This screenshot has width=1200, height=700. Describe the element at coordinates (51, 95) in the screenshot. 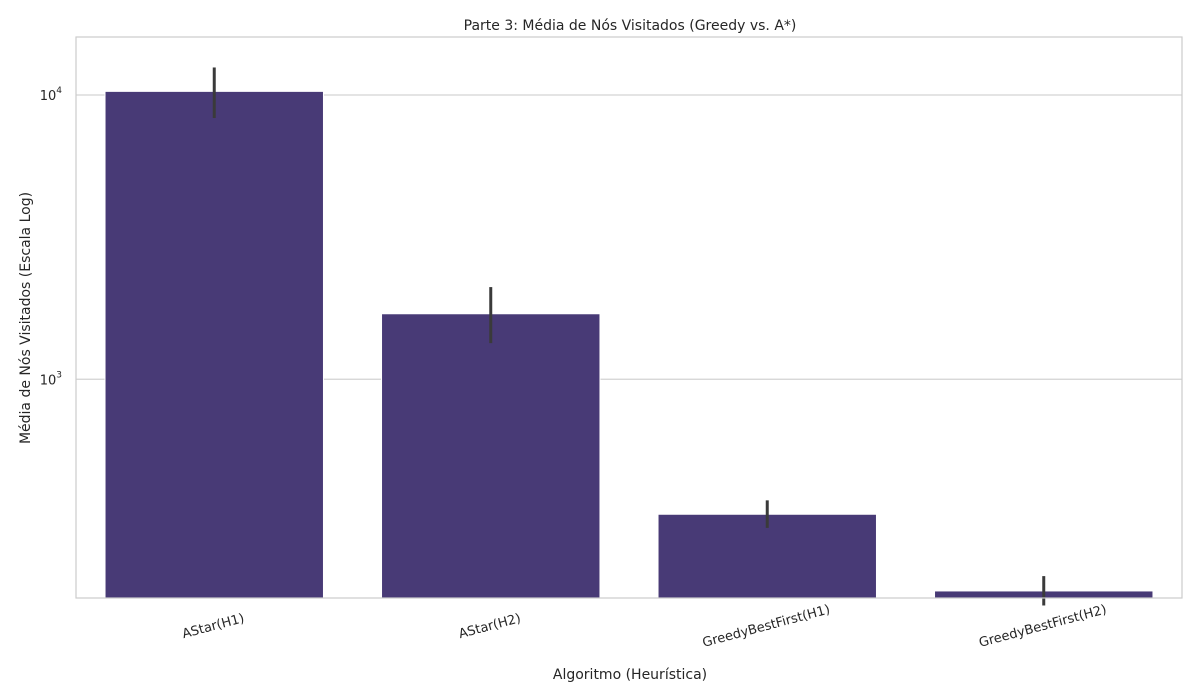

I see `y-tick-label: 10⁴` at that location.